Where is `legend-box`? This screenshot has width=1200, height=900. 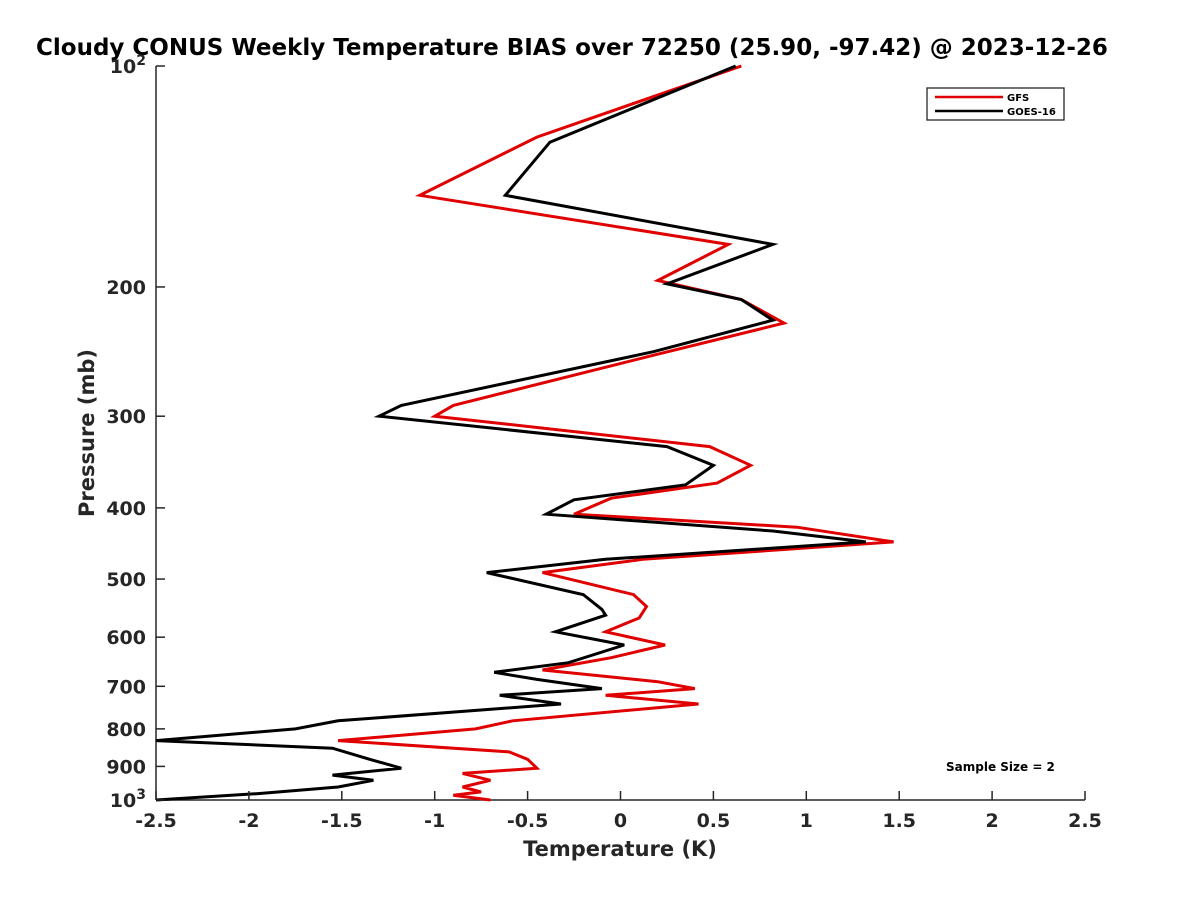 legend-box is located at coordinates (995, 104).